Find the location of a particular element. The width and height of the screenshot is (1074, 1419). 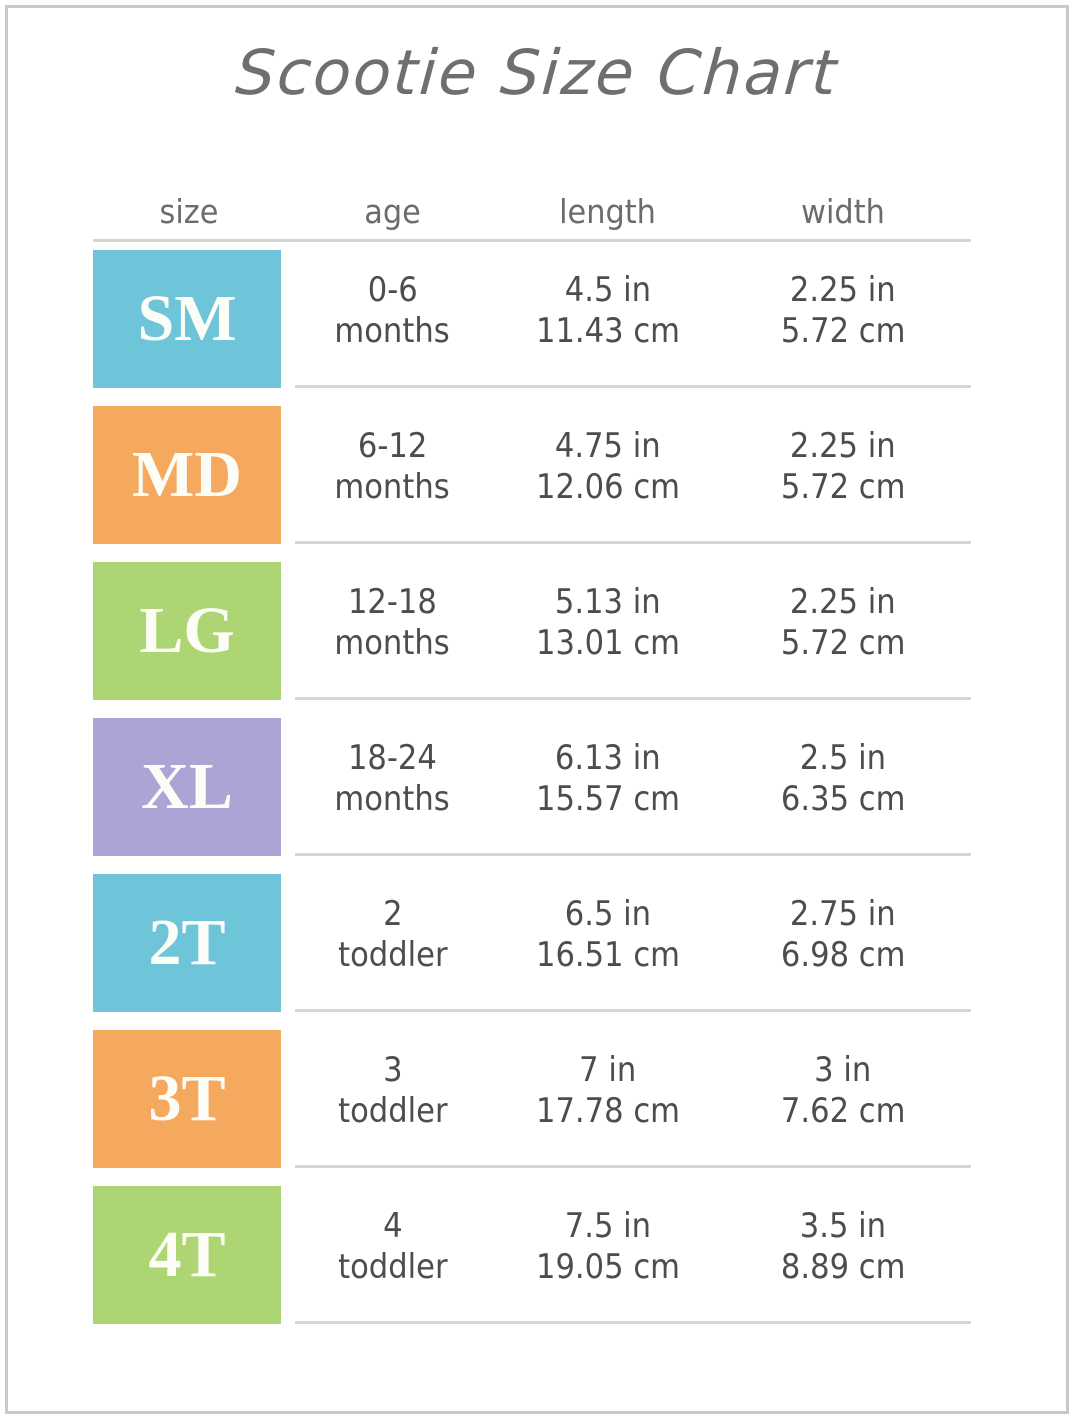

length-cell: 7 in 17.78 cm is located at coordinates (607, 1100).